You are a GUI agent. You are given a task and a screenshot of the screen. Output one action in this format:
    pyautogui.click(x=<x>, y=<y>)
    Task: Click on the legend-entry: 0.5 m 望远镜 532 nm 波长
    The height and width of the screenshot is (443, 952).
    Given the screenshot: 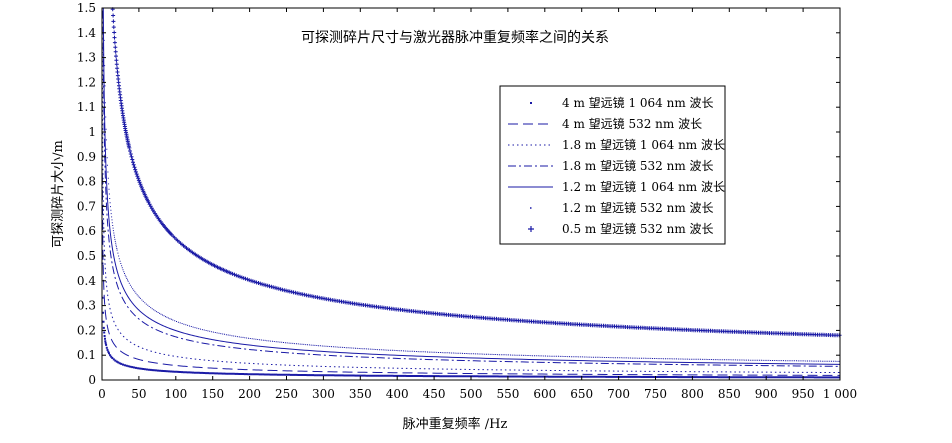 What is the action you would take?
    pyautogui.click(x=621, y=228)
    